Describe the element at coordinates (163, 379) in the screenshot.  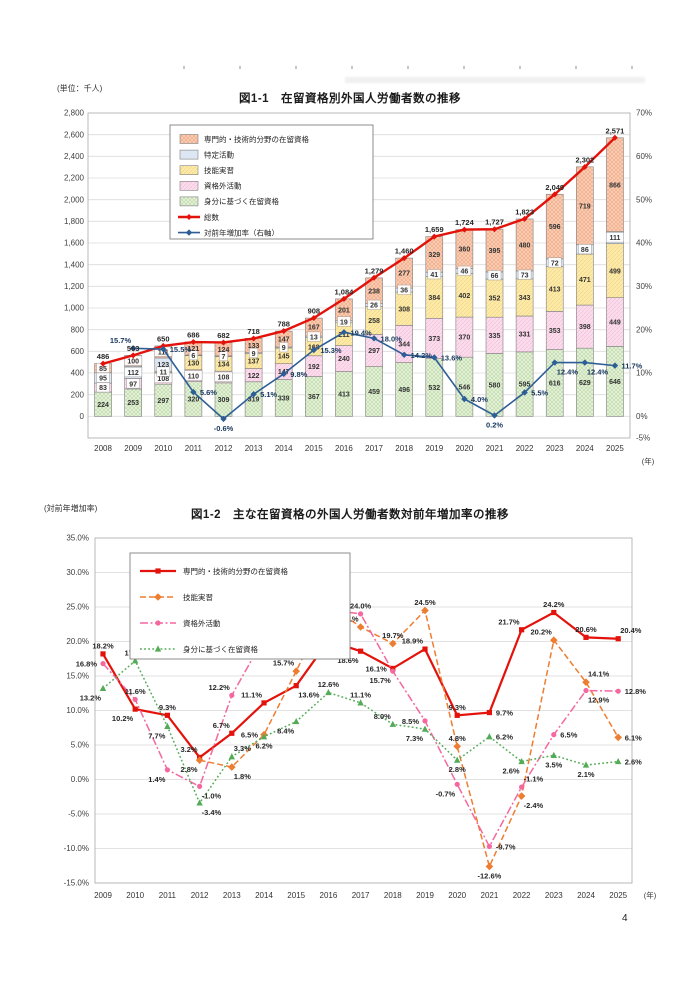
I see `svg-text: 108` at that location.